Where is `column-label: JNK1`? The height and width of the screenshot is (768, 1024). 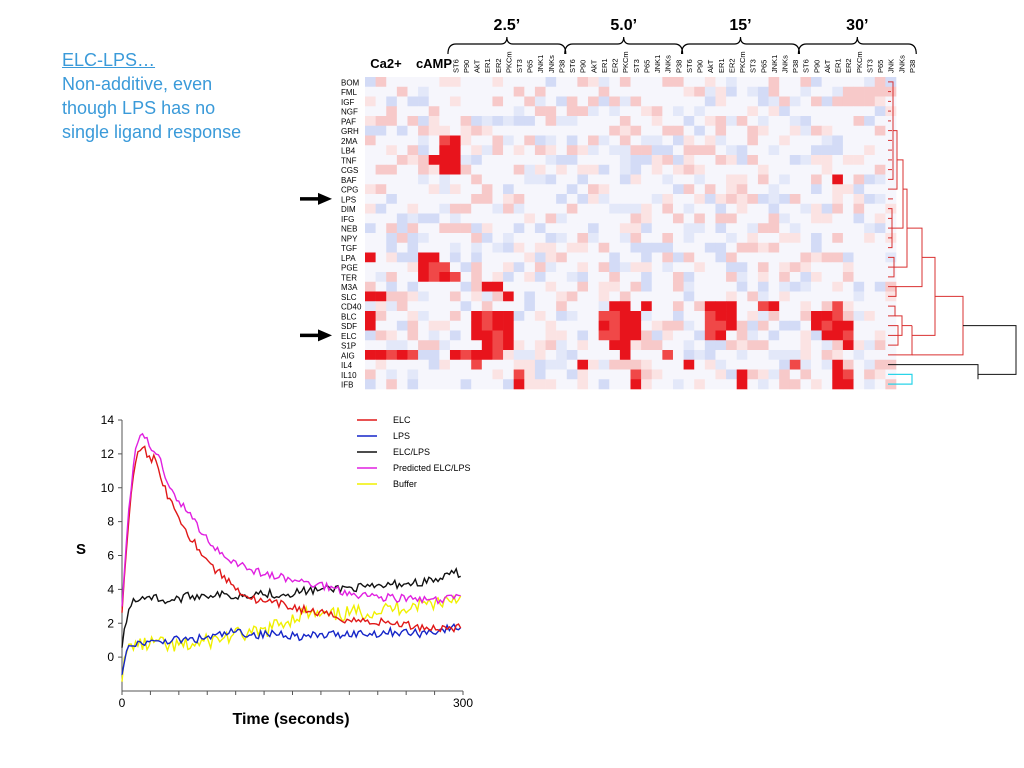
column-label: JNK1 is located at coordinates (774, 64).